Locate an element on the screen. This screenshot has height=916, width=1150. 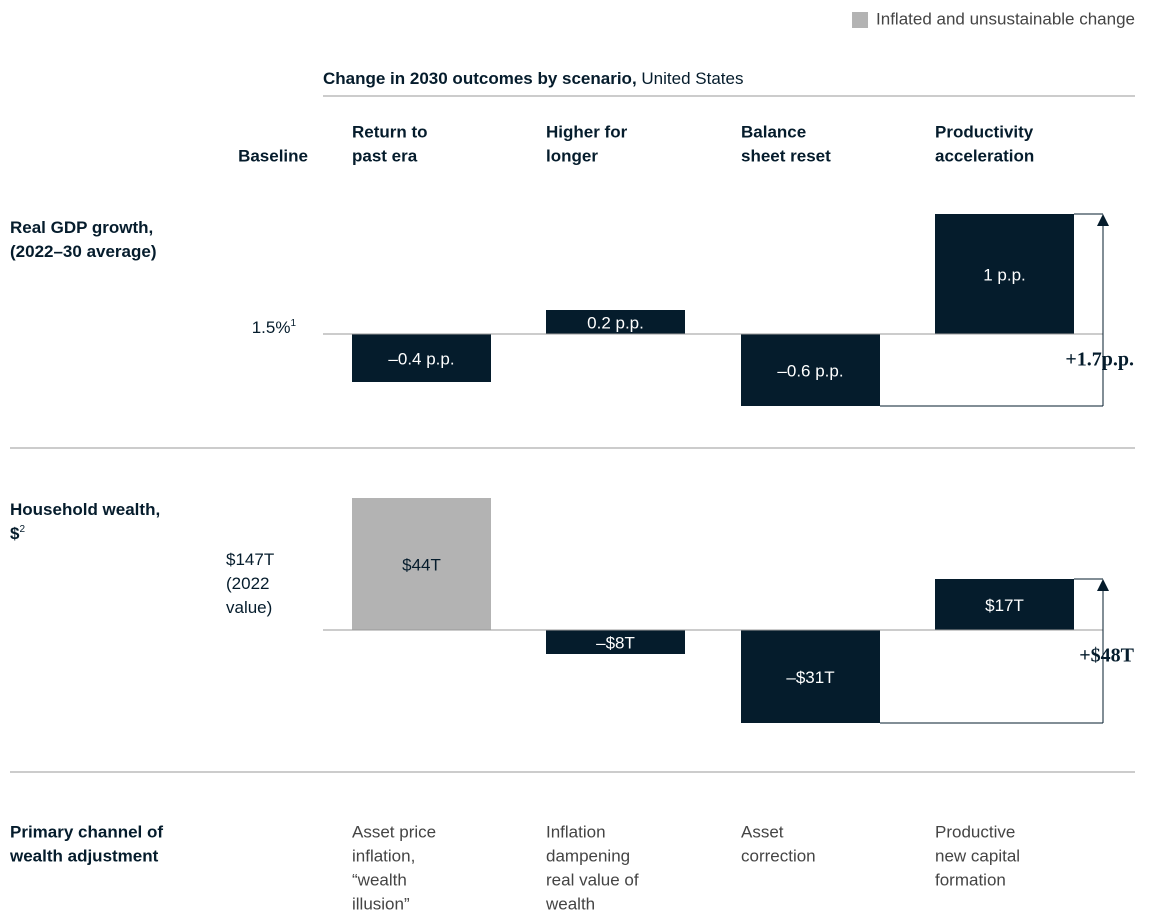
channel-text: Asset price is located at coordinates (394, 831).